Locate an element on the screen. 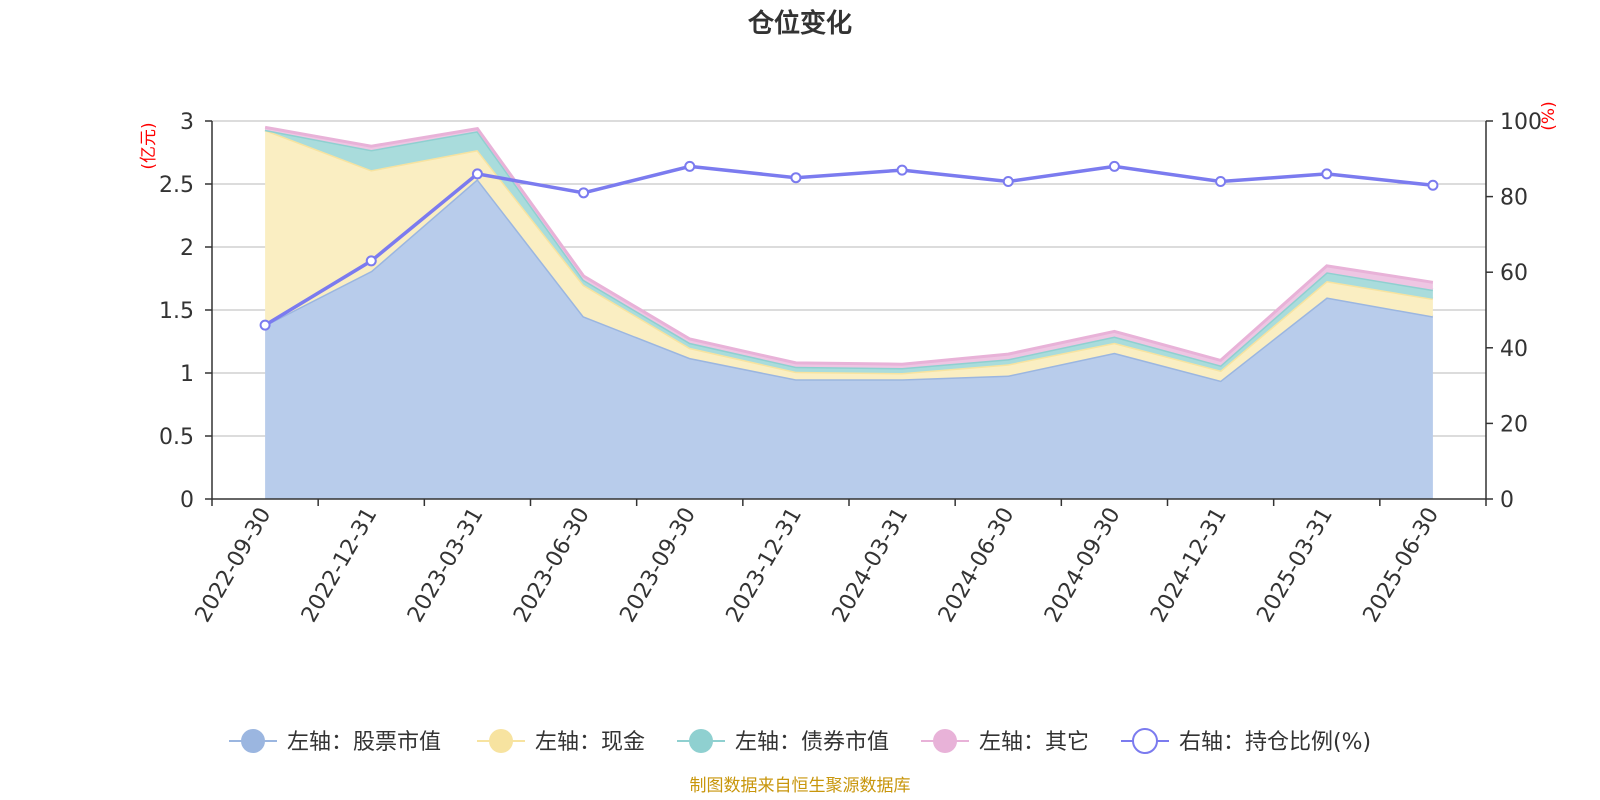  left-axis-tick-label: 1 is located at coordinates (187, 374).